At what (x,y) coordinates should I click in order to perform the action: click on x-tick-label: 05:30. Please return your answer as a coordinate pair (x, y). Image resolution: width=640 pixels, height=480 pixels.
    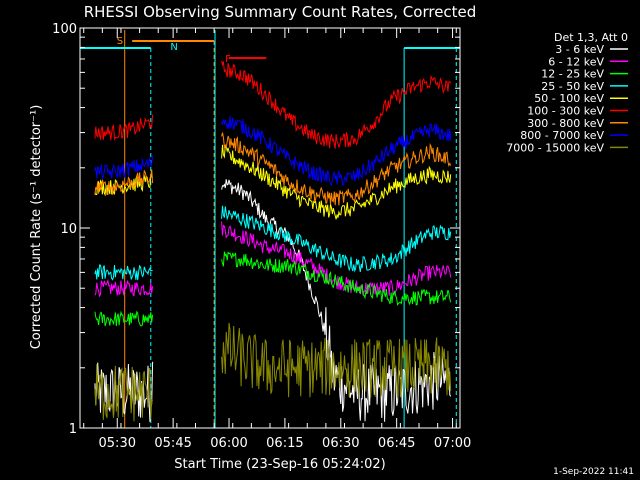
    Looking at the image, I should click on (117, 443).